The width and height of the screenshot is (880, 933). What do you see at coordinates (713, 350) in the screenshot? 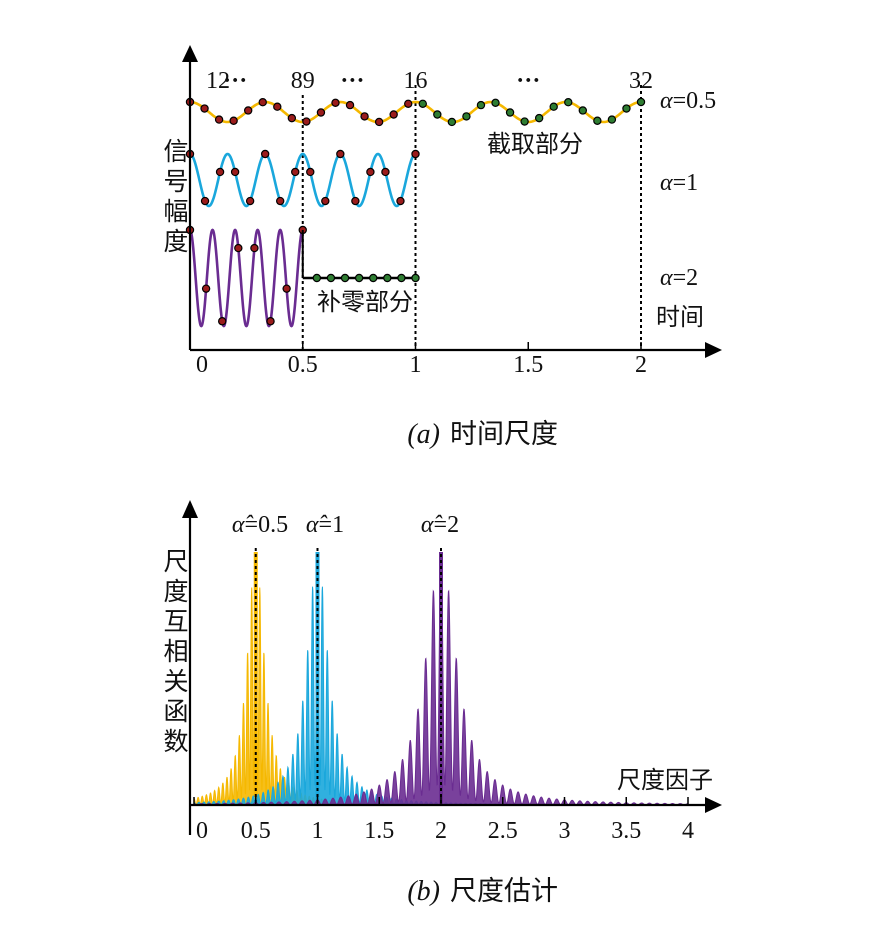
I see `x-axis-a-arrow` at bounding box center [713, 350].